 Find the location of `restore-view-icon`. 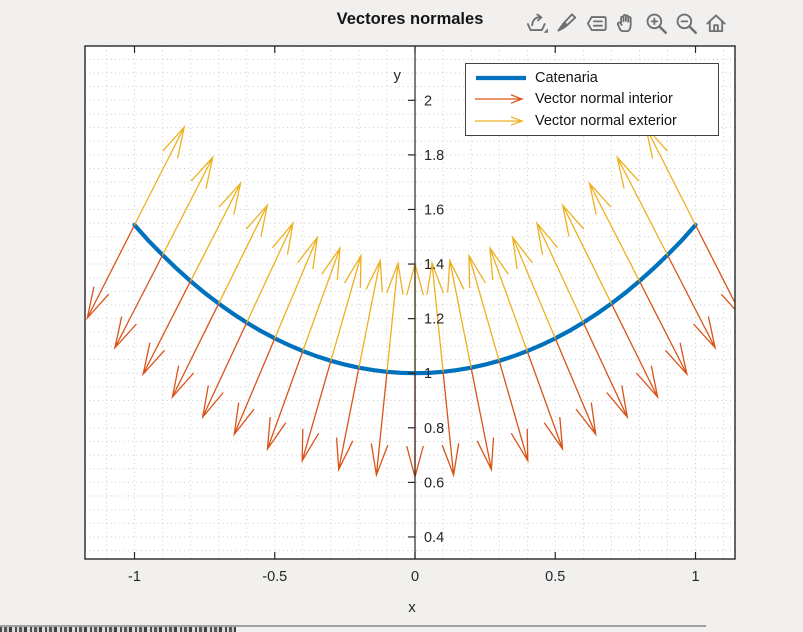

restore-view-icon is located at coordinates (715, 23).